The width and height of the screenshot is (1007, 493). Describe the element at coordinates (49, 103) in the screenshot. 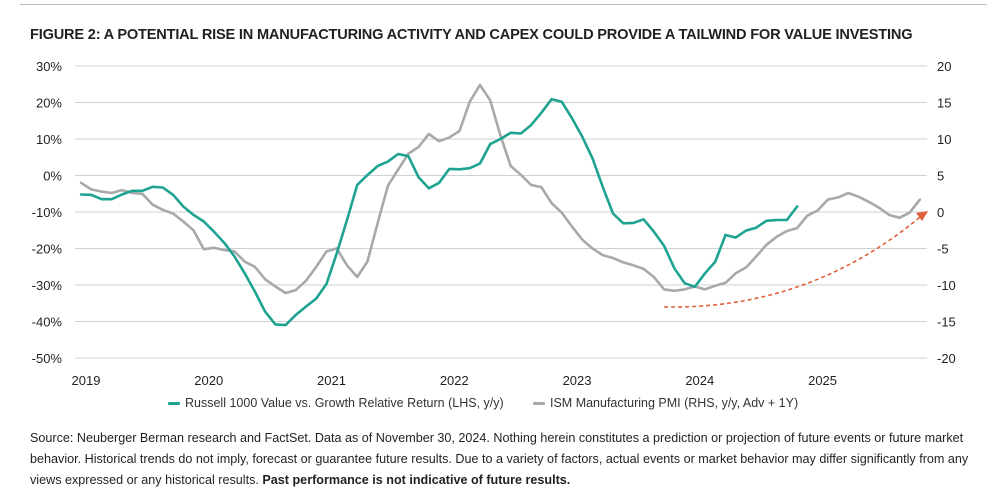

I see `y-left-tick-label: 20%` at that location.